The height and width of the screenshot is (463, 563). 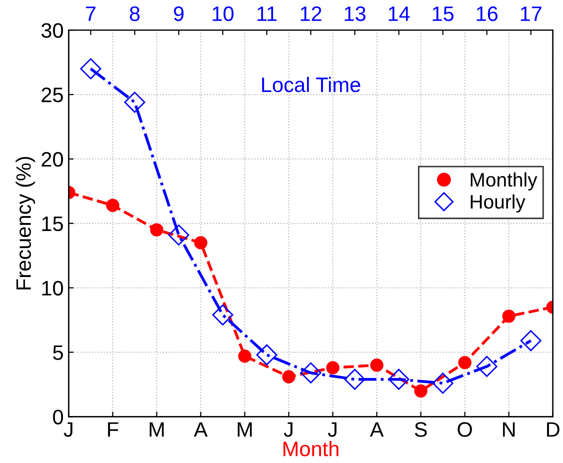 What do you see at coordinates (26, 223) in the screenshot?
I see `y-axis-title: Frecuency (%)` at bounding box center [26, 223].